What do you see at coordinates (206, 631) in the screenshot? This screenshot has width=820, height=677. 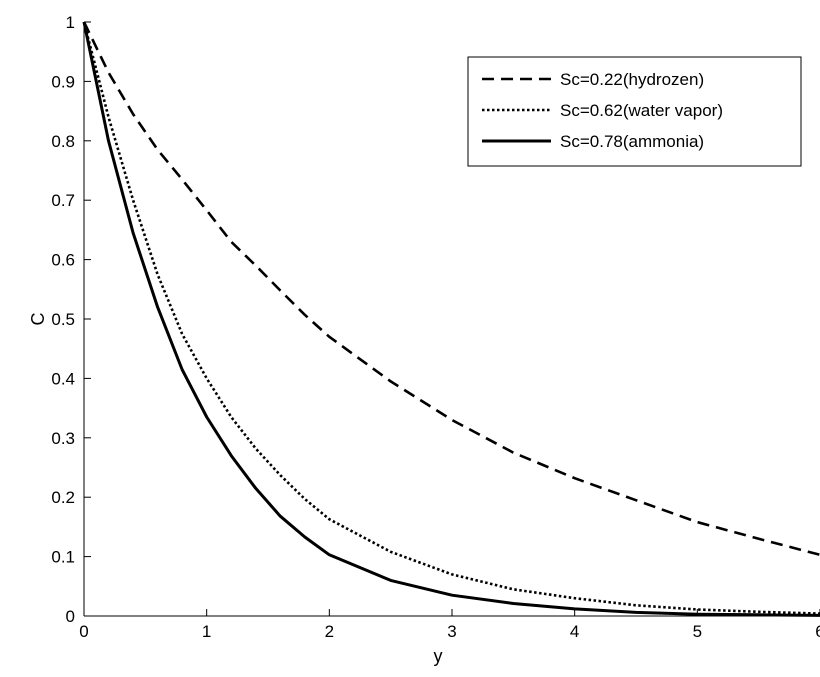 I see `x-tick-label: 1` at bounding box center [206, 631].